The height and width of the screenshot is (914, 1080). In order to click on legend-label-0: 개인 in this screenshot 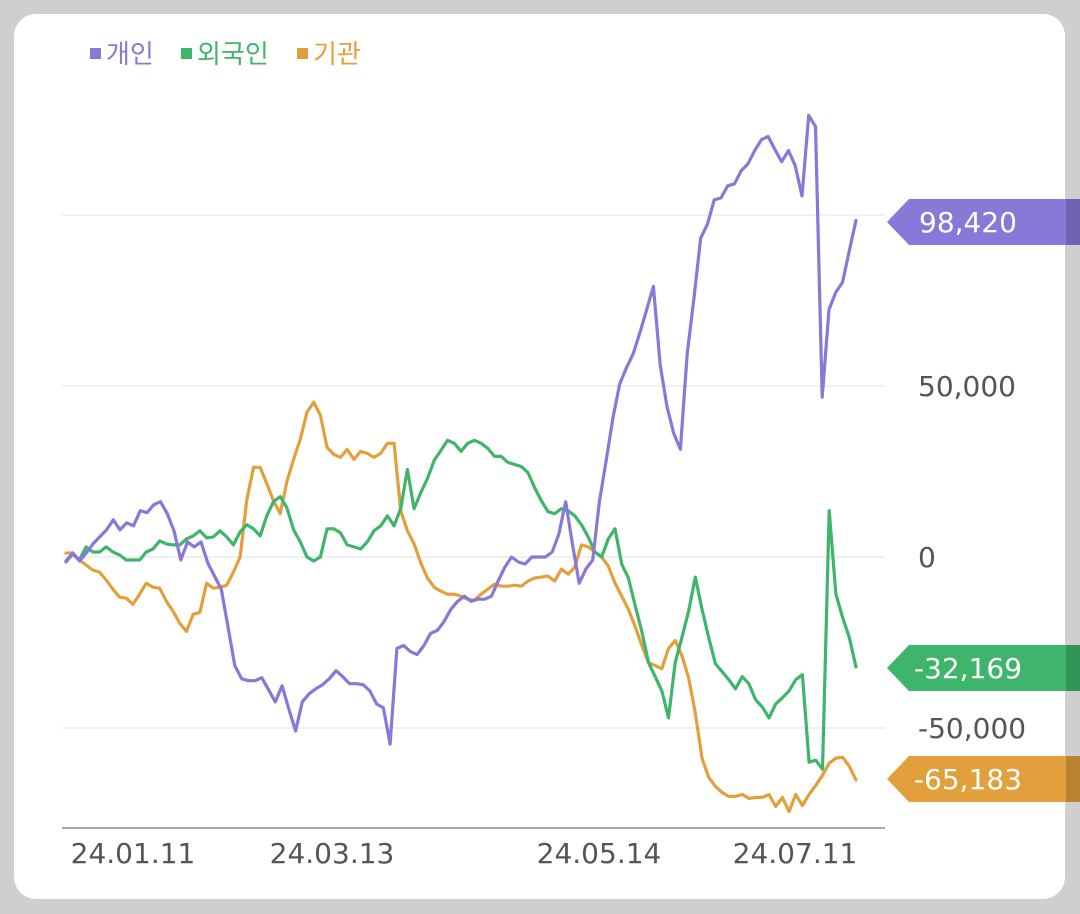, I will do `click(130, 55)`.